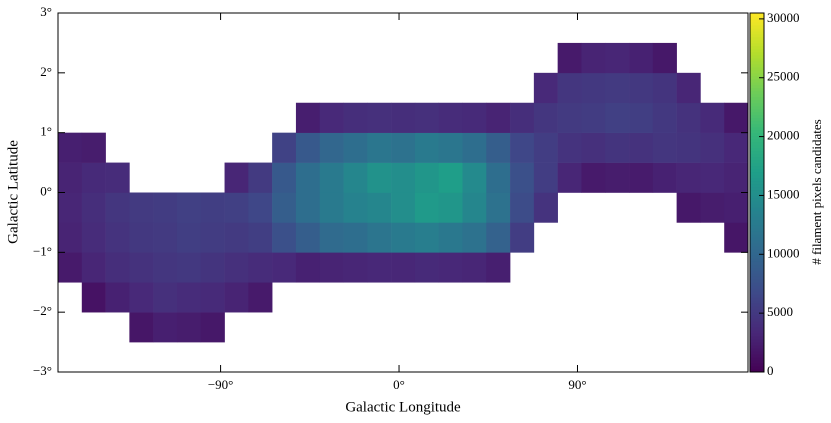 This screenshot has height=423, width=831. What do you see at coordinates (46, 71) in the screenshot?
I see `y-tick-label: 2°` at bounding box center [46, 71].